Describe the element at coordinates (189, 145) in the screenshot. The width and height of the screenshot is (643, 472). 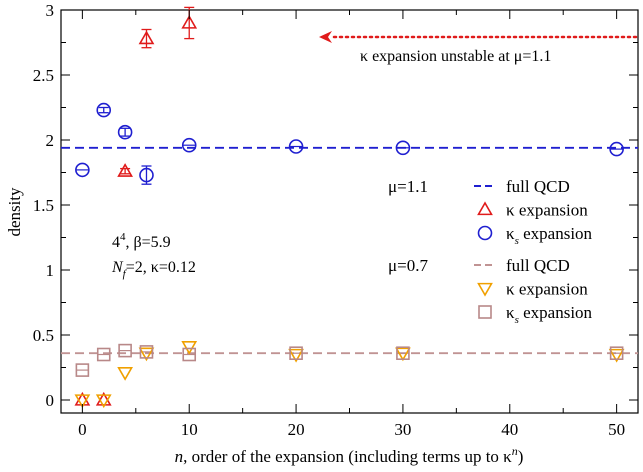
I see `data-point-s1-p4` at that location.